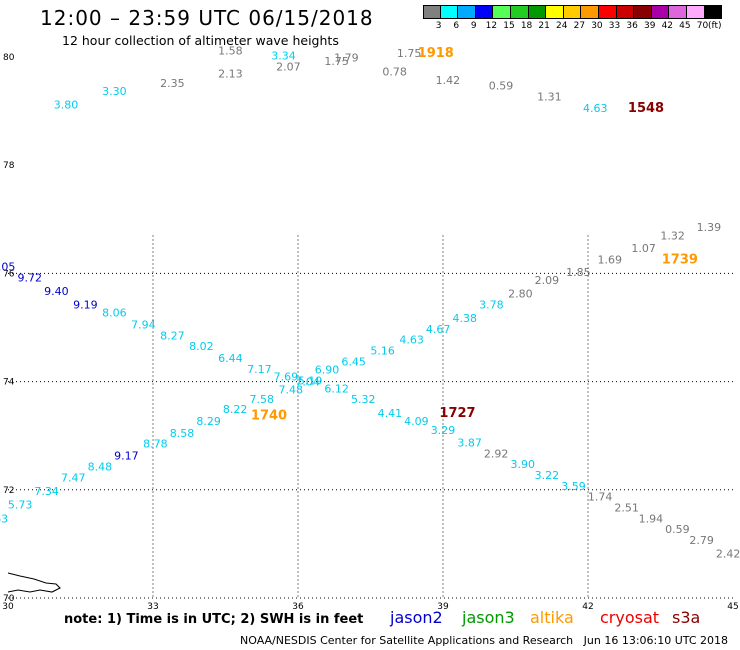  Describe the element at coordinates (416, 617) in the screenshot. I see `legend-jason2: jason2` at that location.